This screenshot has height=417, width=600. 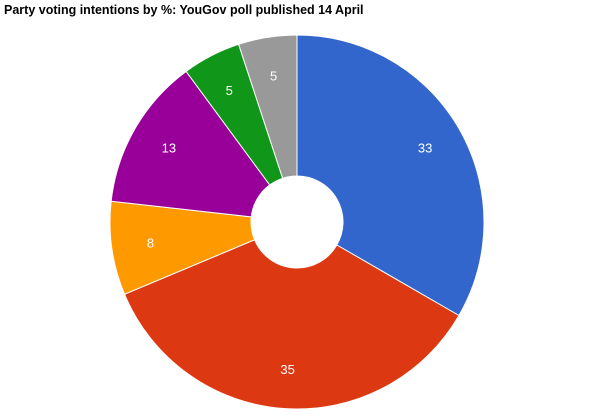 I want to click on slice-label-3: 13, so click(x=169, y=148).